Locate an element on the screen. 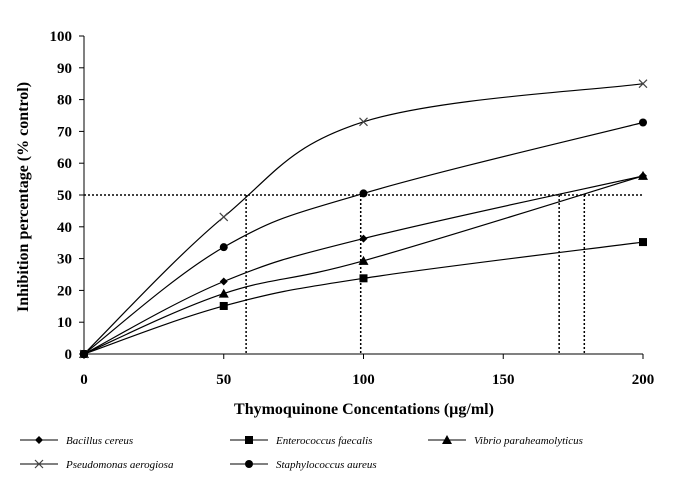 The image size is (685, 504). x-tick-label: 100 is located at coordinates (363, 380).